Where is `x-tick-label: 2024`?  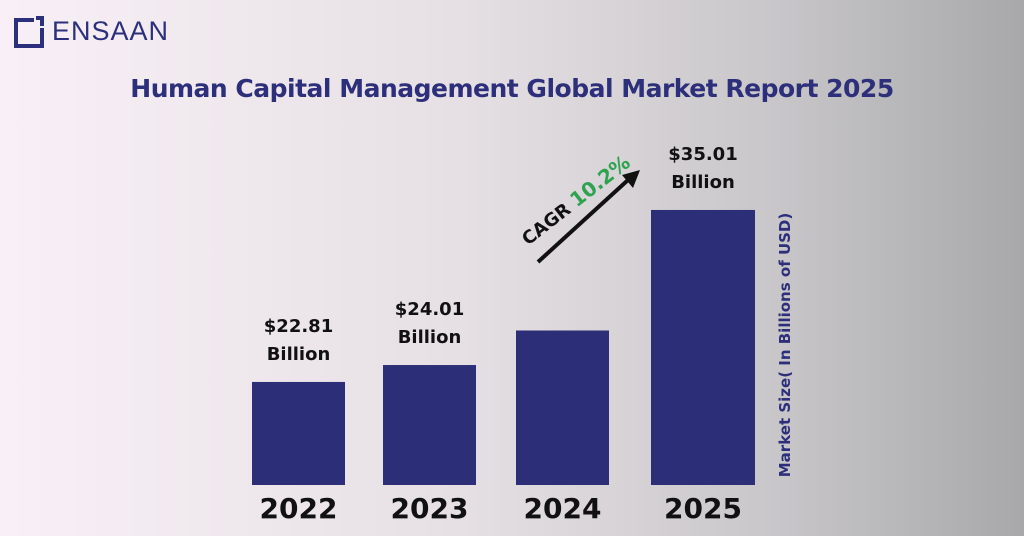
x-tick-label: 2024 is located at coordinates (563, 508).